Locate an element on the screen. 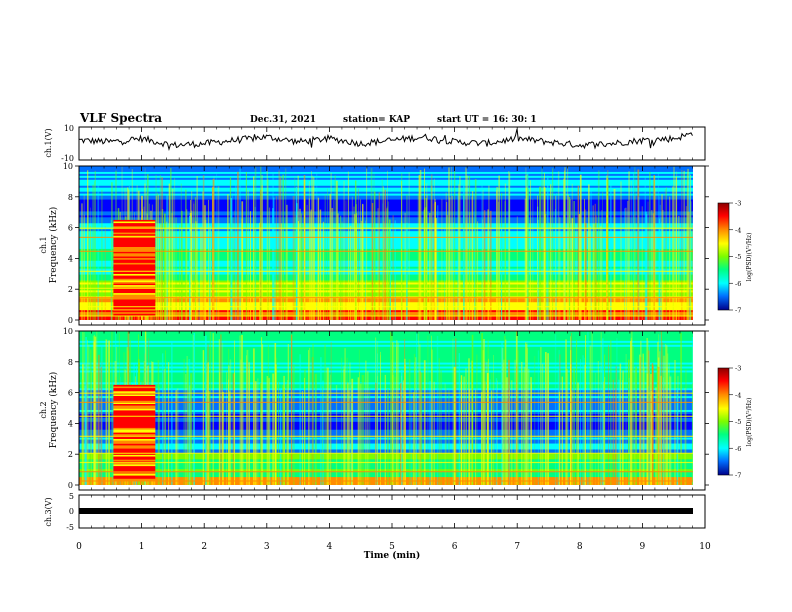 Image resolution: width=792 pixels, height=612 pixels. ch3-ylabel: ch.3(V) is located at coordinates (48, 511).